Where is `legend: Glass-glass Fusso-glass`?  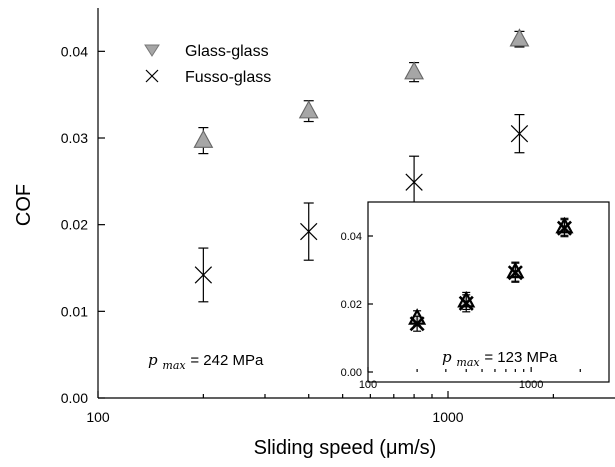
legend: Glass-glass Fusso-glass is located at coordinates (207, 64).